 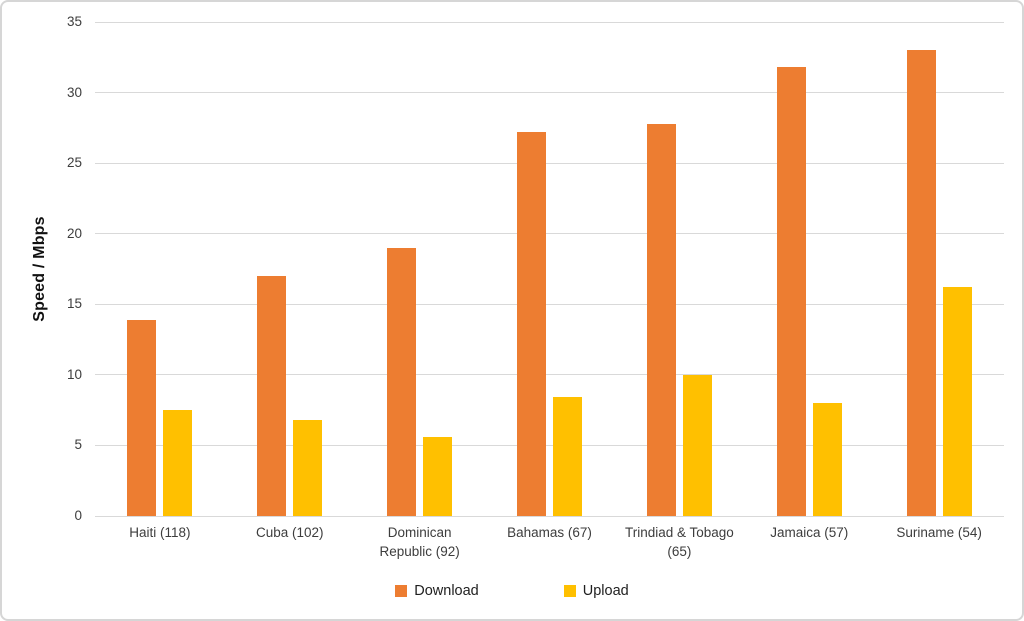 I want to click on y-axis-tick-label: 15, so click(x=74, y=304).